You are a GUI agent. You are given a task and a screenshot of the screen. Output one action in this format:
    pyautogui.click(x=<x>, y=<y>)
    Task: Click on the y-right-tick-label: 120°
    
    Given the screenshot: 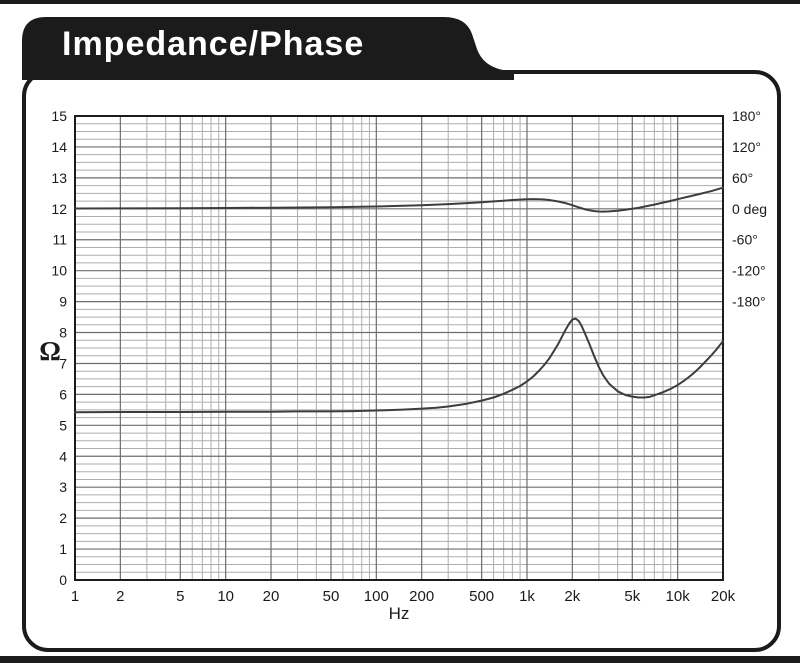 What is the action you would take?
    pyautogui.click(x=746, y=147)
    